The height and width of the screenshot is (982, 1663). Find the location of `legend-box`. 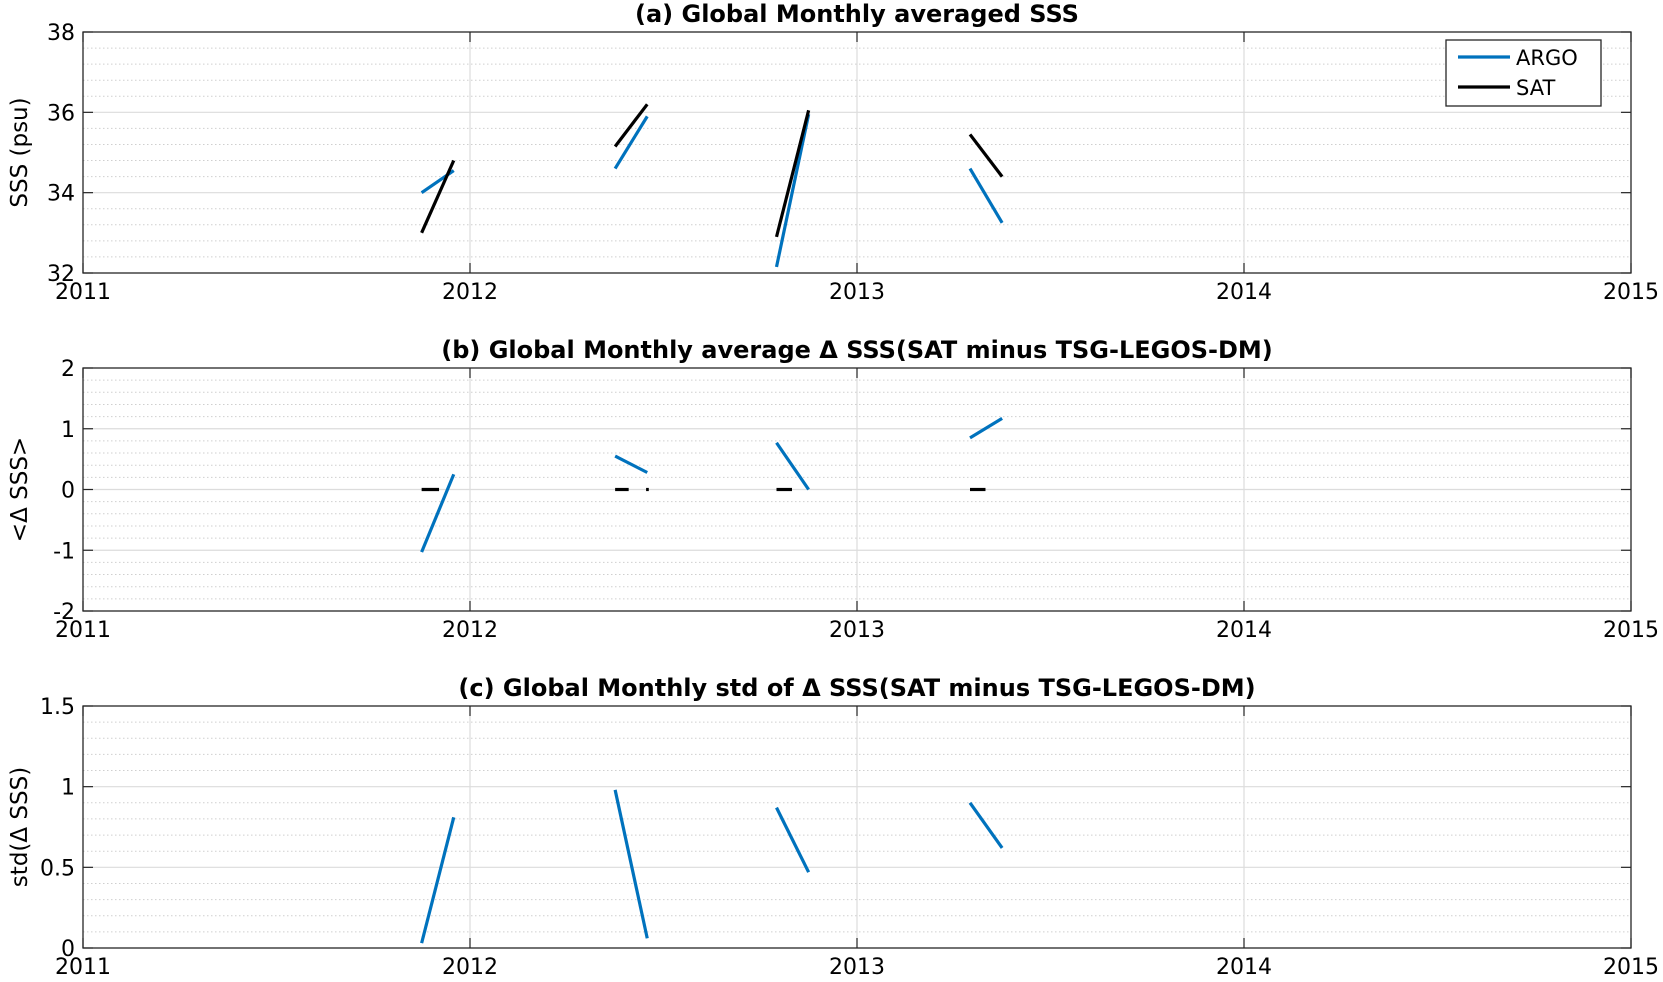

legend-box is located at coordinates (1523, 73).